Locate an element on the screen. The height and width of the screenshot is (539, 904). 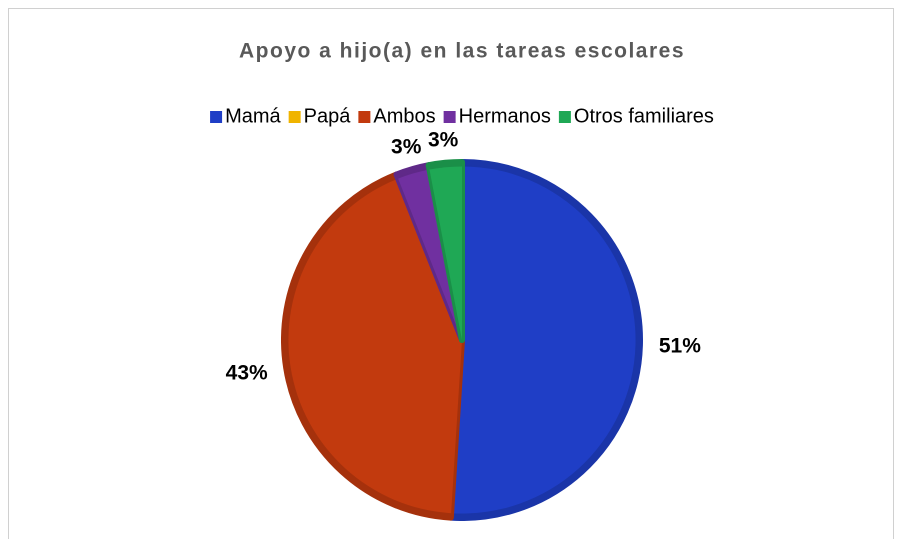
legend-label: Mamá is located at coordinates (253, 116).